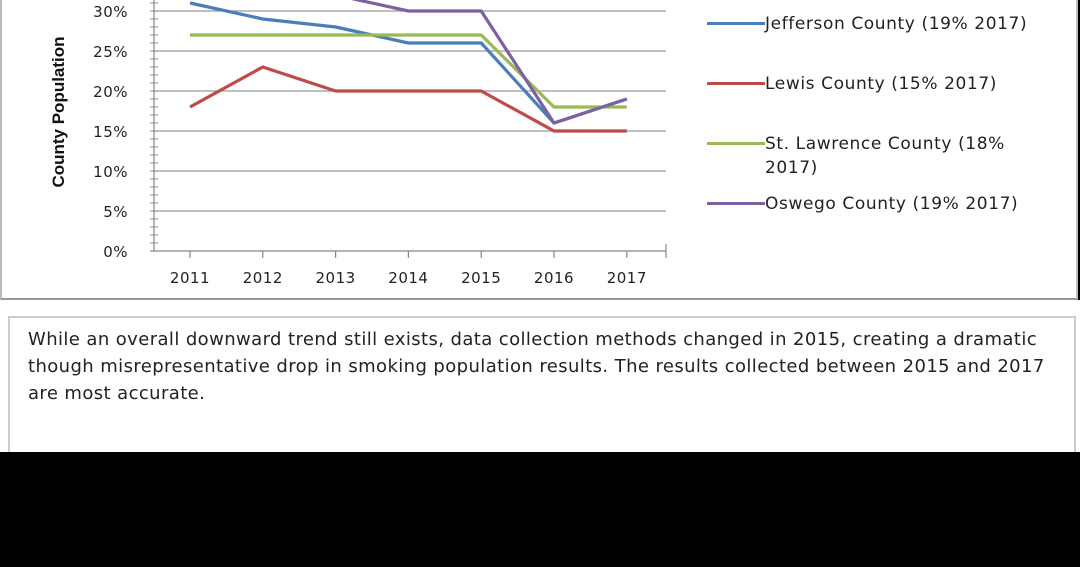 Image resolution: width=1080 pixels, height=567 pixels. What do you see at coordinates (110, 92) in the screenshot?
I see `y-tick-label: 20%` at bounding box center [110, 92].